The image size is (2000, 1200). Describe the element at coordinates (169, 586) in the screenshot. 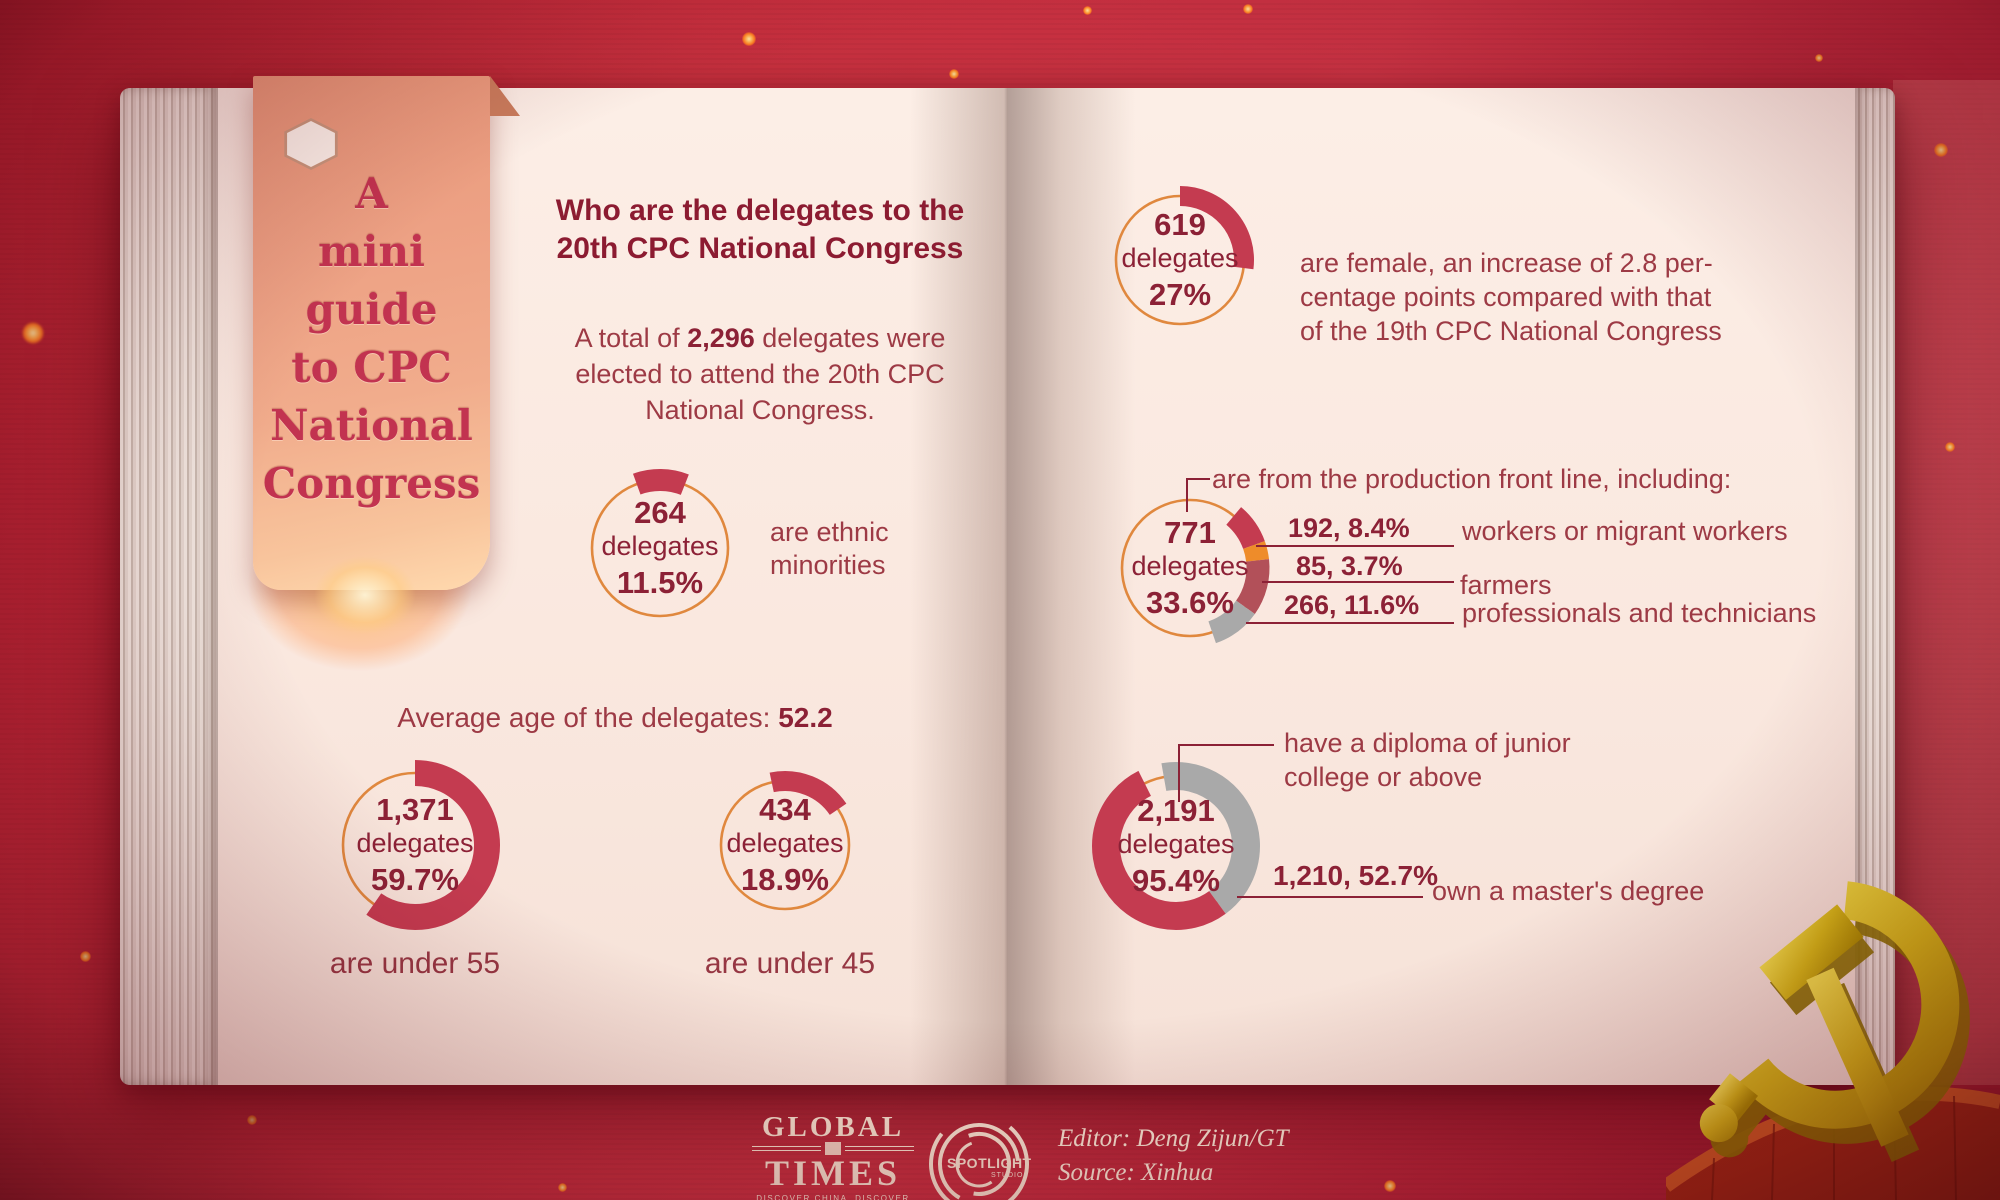

I see `page-stack-left` at that location.